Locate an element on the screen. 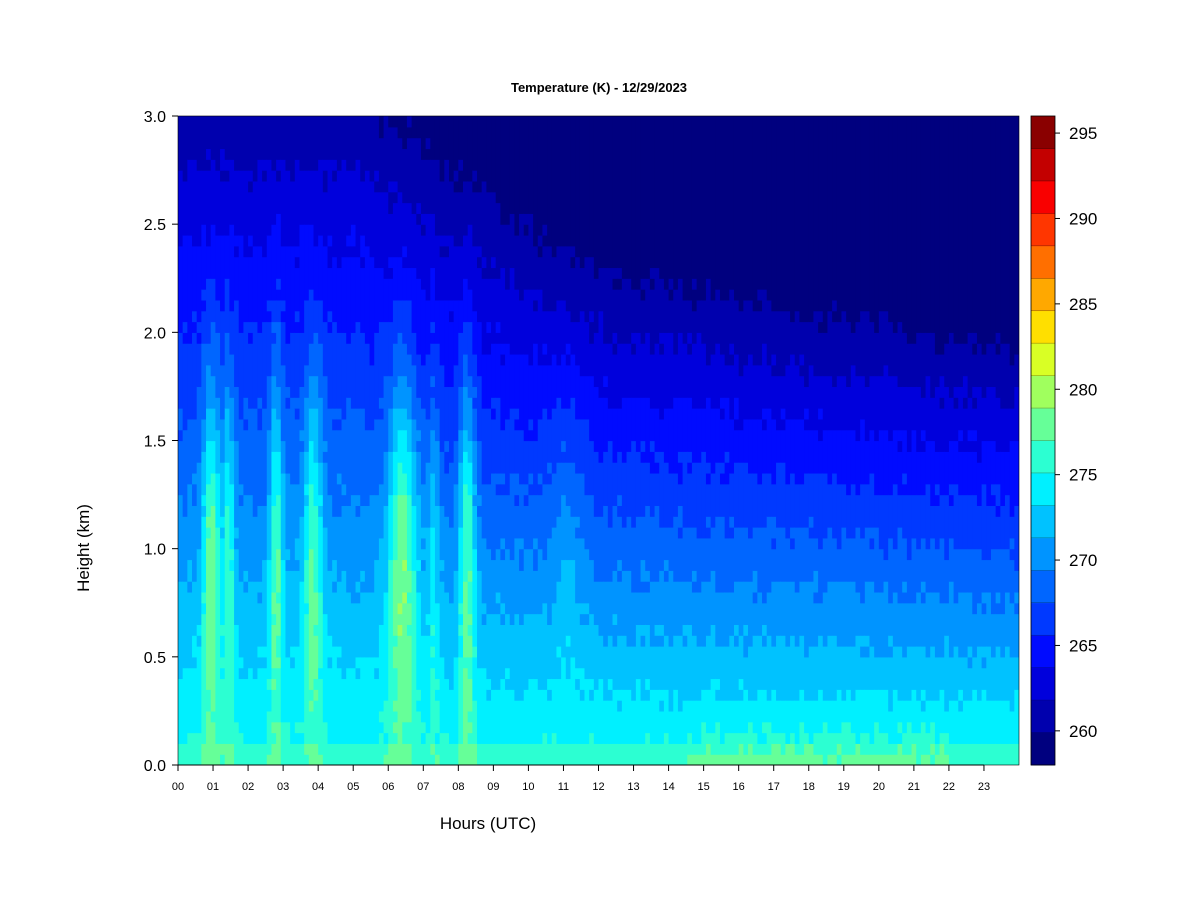 Image resolution: width=1200 pixels, height=900 pixels. x-tick-label: 15 is located at coordinates (704, 787).